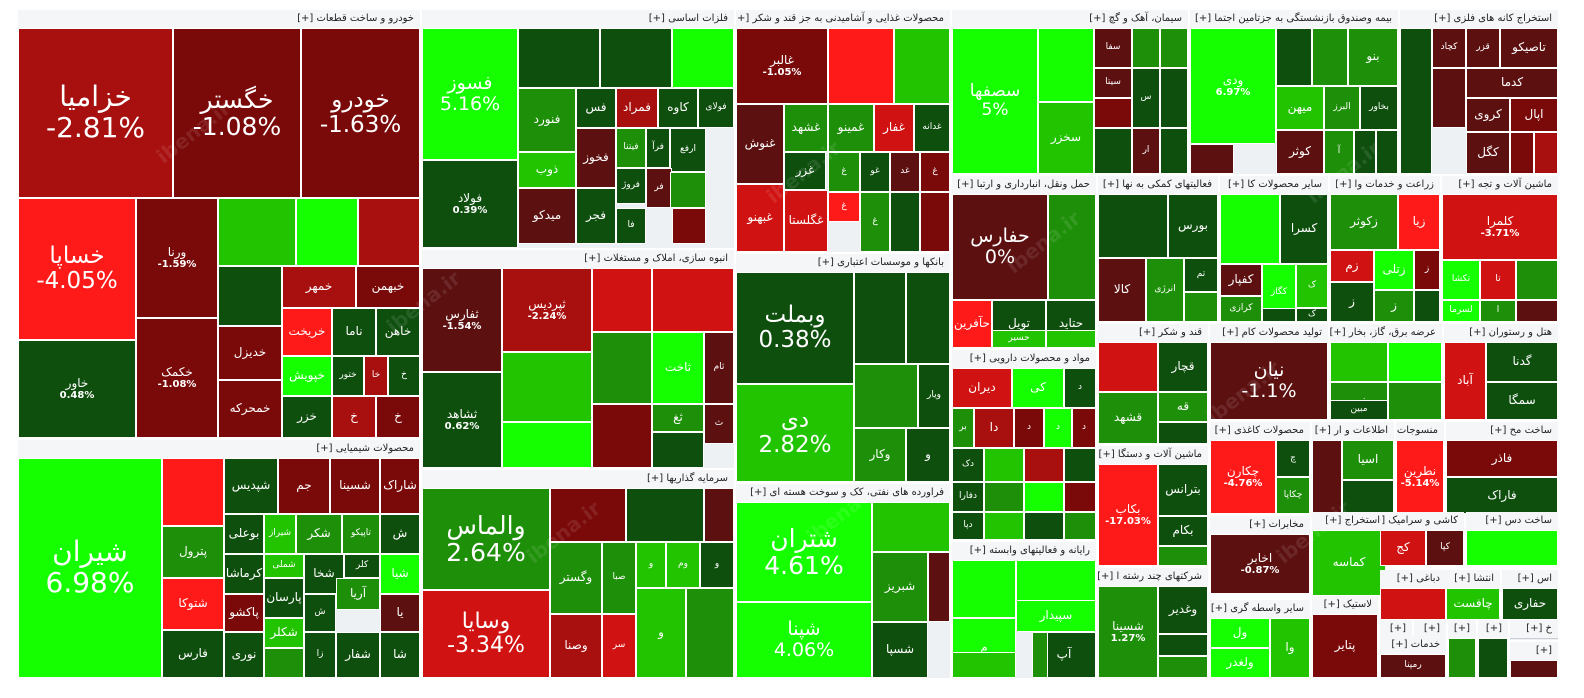 The image size is (1584, 698). What do you see at coordinates (1420, 477) in the screenshot?
I see `stock-tile: نطرین -5.14%` at bounding box center [1420, 477].